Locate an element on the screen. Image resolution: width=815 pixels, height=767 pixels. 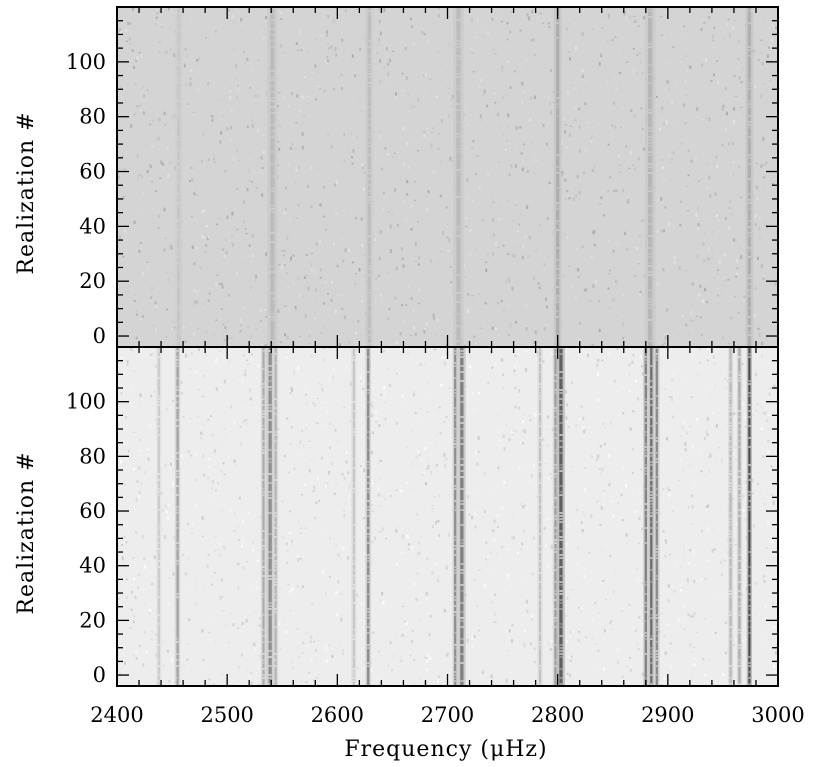
y-tick-label: 100 is located at coordinates (86, 62).